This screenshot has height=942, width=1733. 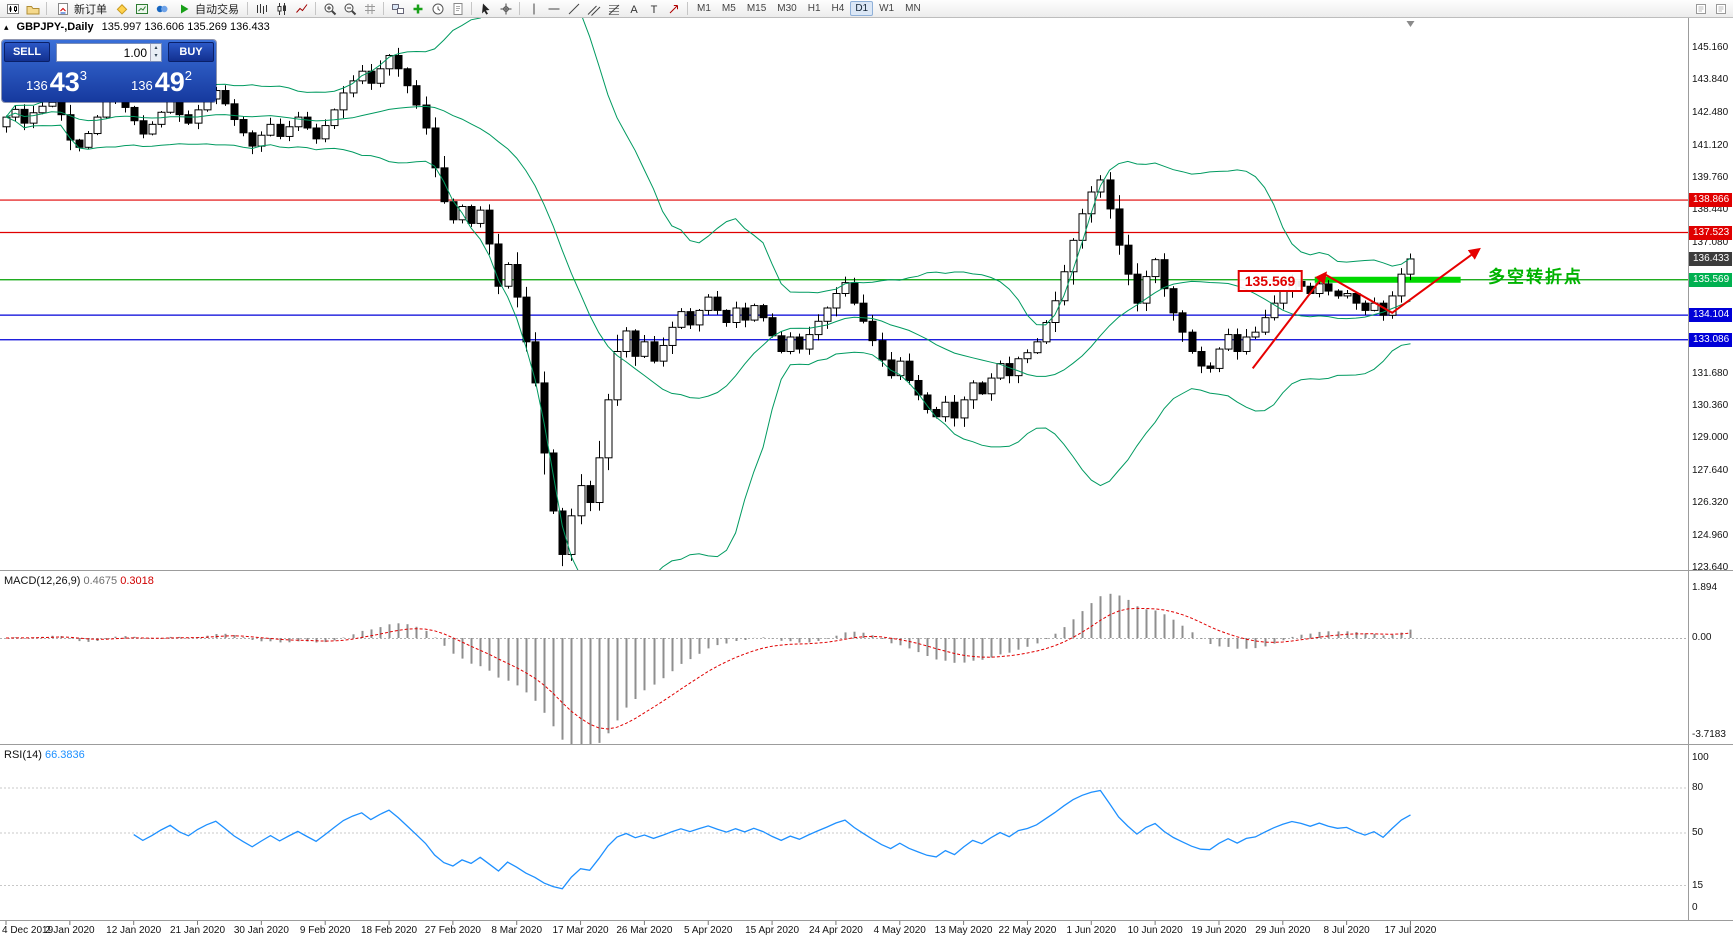 I want to click on macd-value: 0.4675, so click(x=100, y=581).